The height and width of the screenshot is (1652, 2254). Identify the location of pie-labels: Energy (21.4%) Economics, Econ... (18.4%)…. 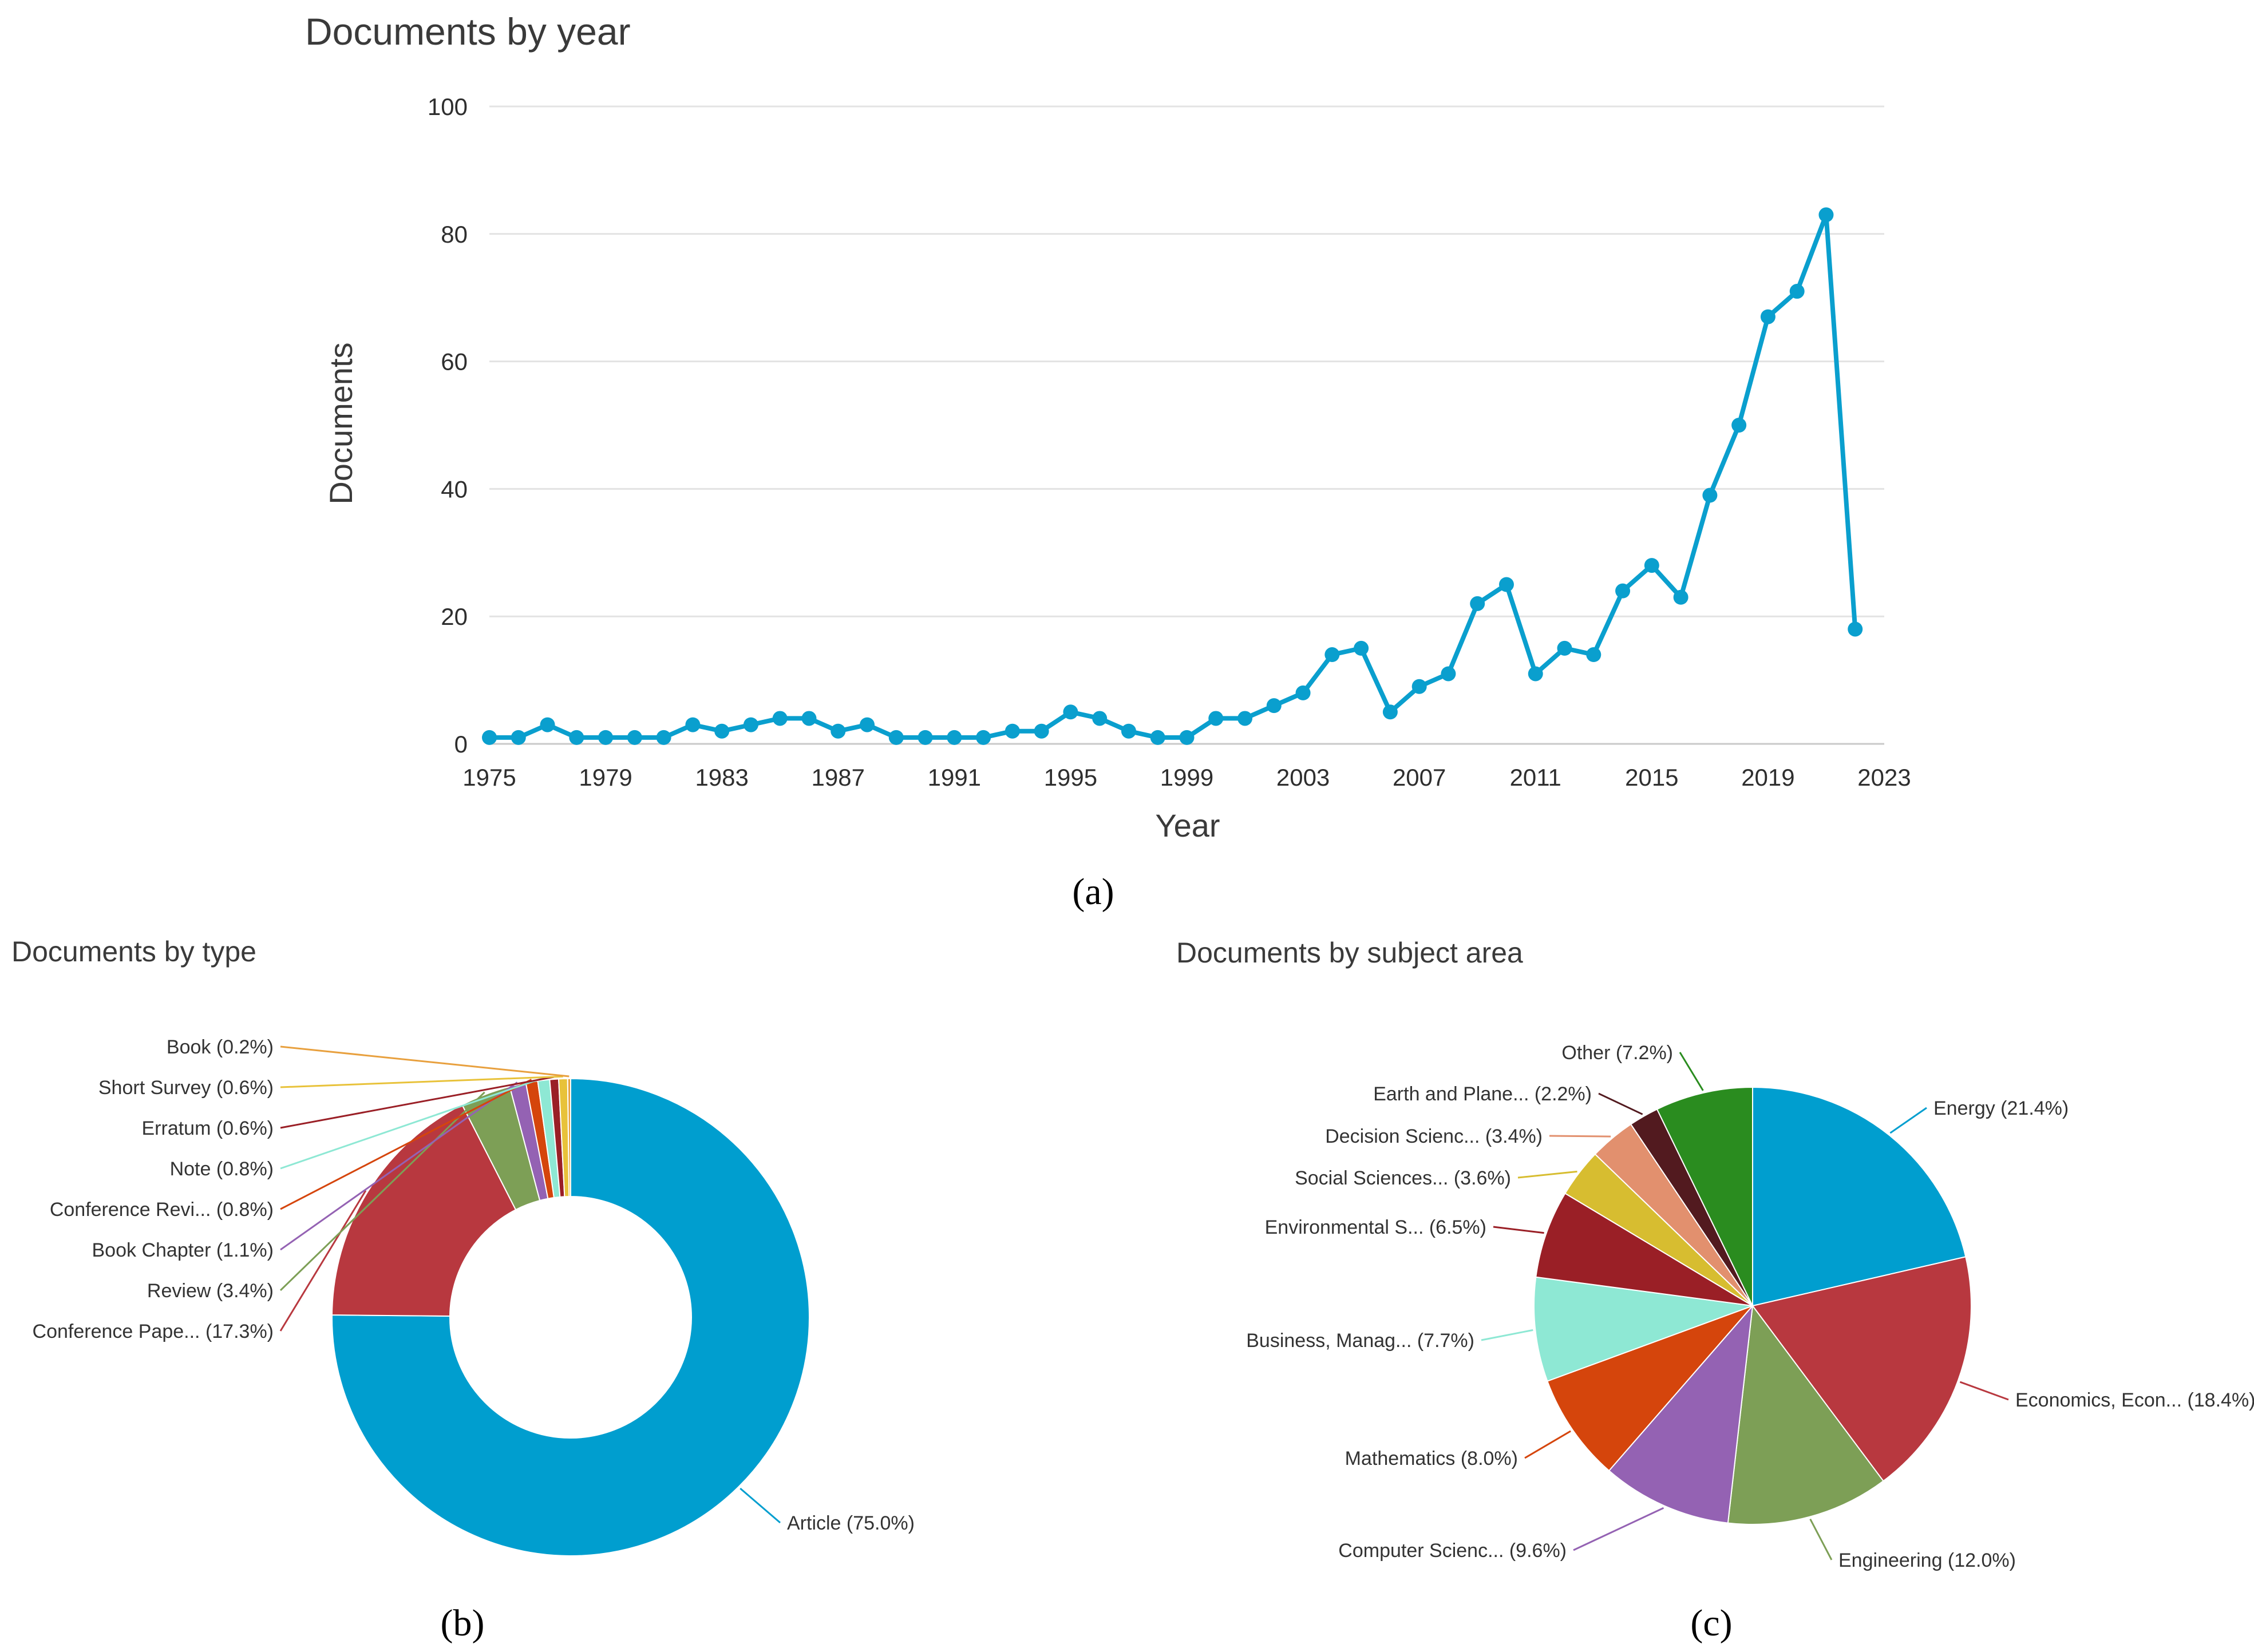
(1750, 1307).